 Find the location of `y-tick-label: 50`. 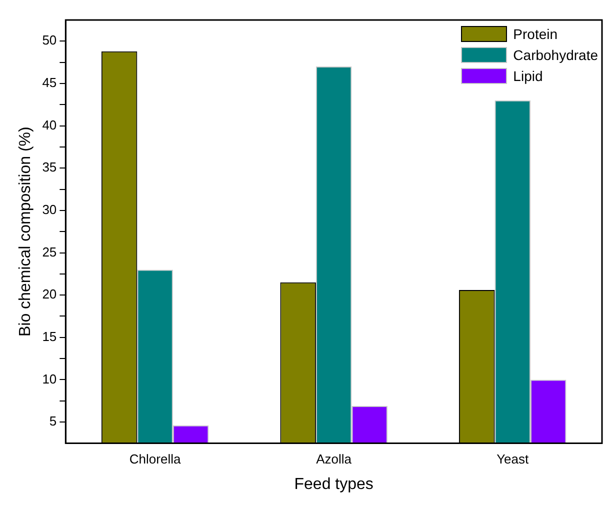

y-tick-label: 50 is located at coordinates (49, 40).